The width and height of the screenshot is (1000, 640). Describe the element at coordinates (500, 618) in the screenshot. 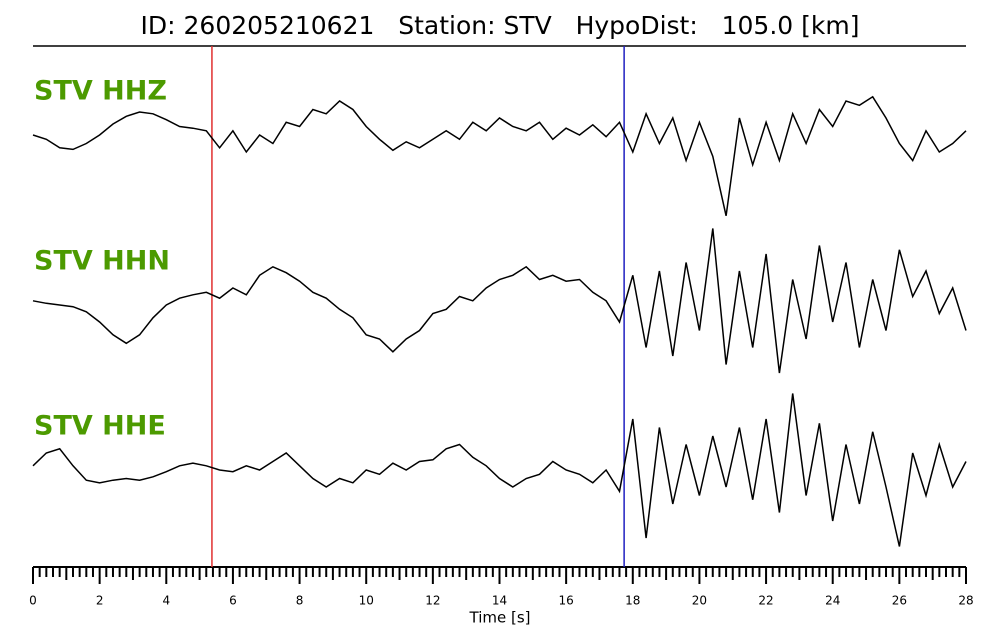

I see `x-axis-label: Time [s]` at that location.